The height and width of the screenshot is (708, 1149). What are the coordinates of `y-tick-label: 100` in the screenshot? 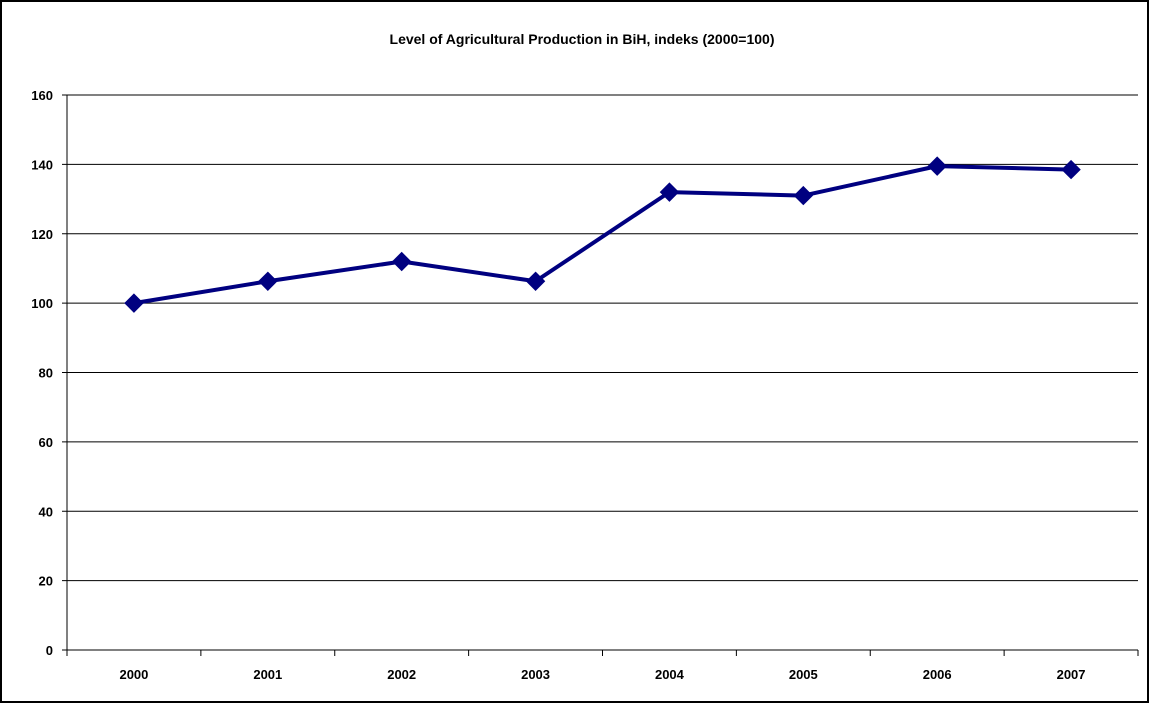 It's located at (42, 303).